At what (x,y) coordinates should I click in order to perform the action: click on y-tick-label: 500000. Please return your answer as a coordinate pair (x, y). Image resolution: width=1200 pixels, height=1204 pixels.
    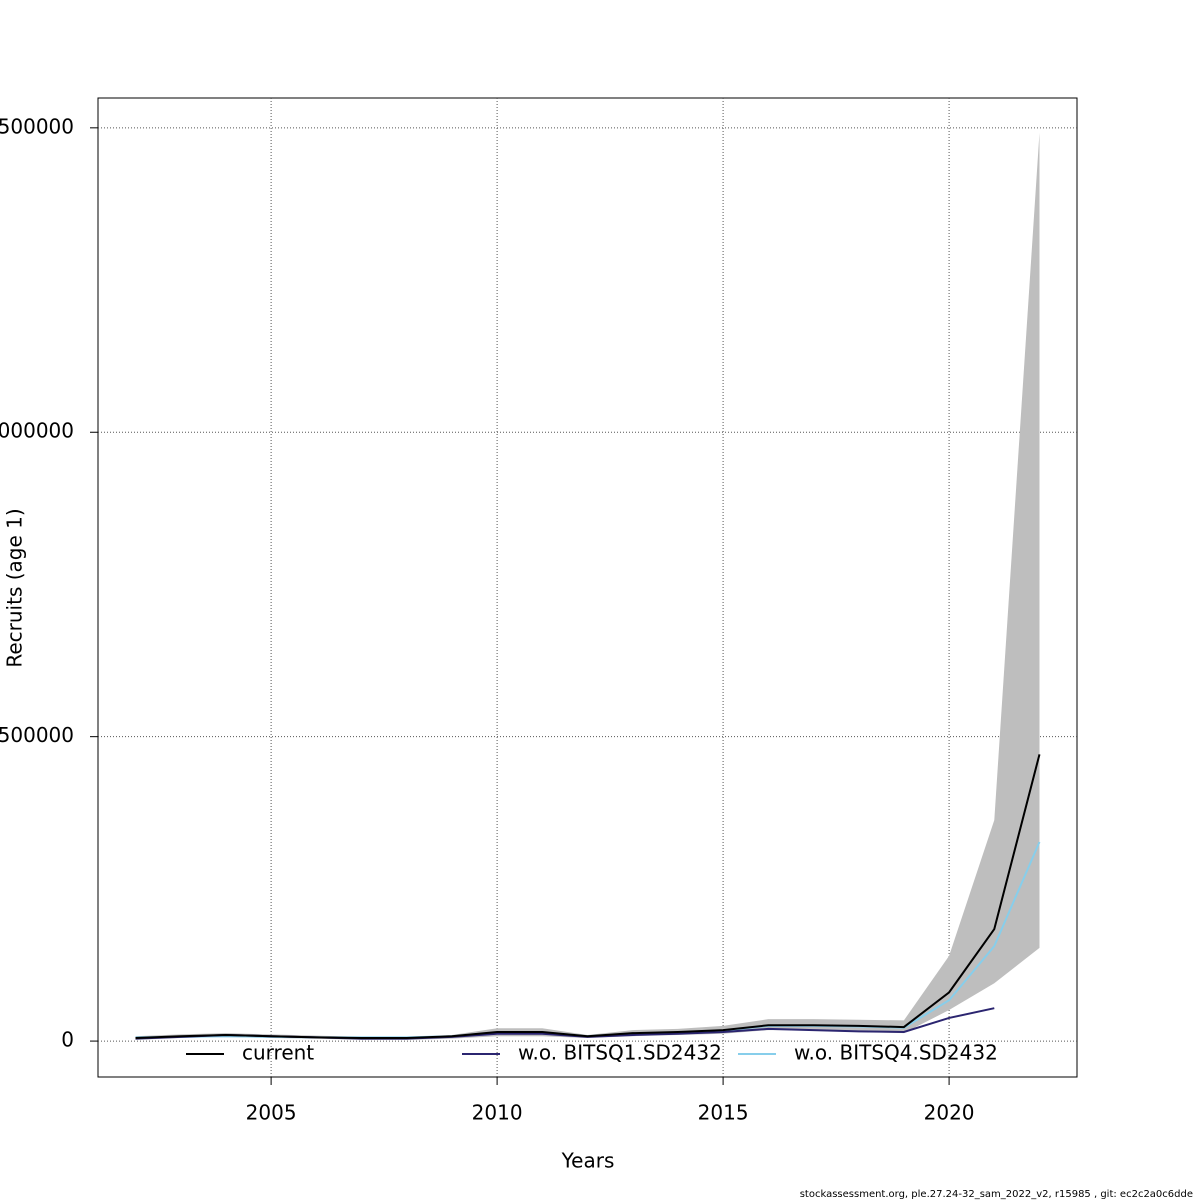
    Looking at the image, I should click on (37, 735).